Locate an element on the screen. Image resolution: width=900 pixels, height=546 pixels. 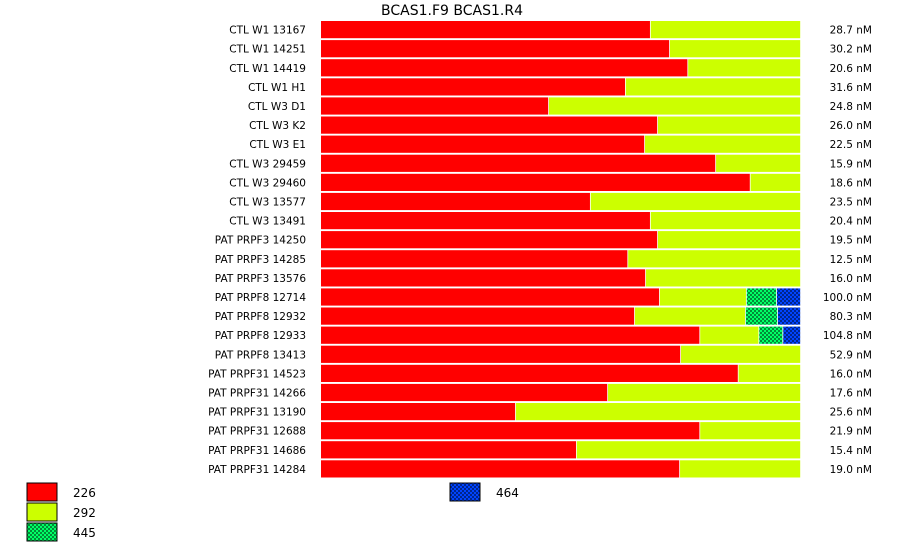
row-label: CTL W1 14251 is located at coordinates (267, 50).